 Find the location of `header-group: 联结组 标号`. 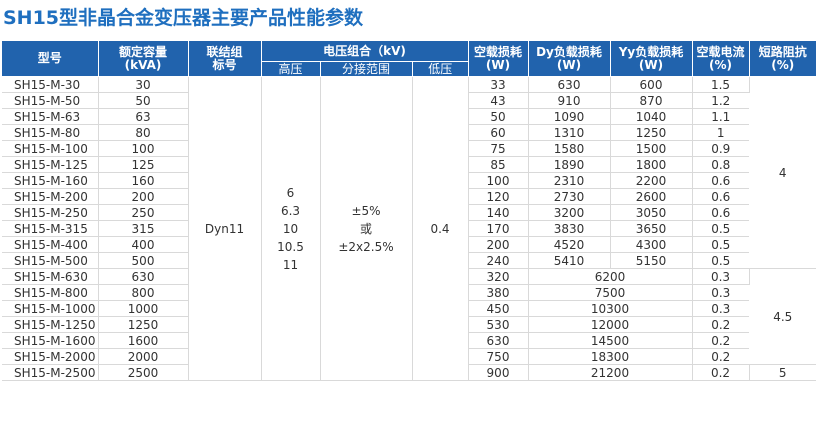

header-group: 联结组 标号 is located at coordinates (225, 59).